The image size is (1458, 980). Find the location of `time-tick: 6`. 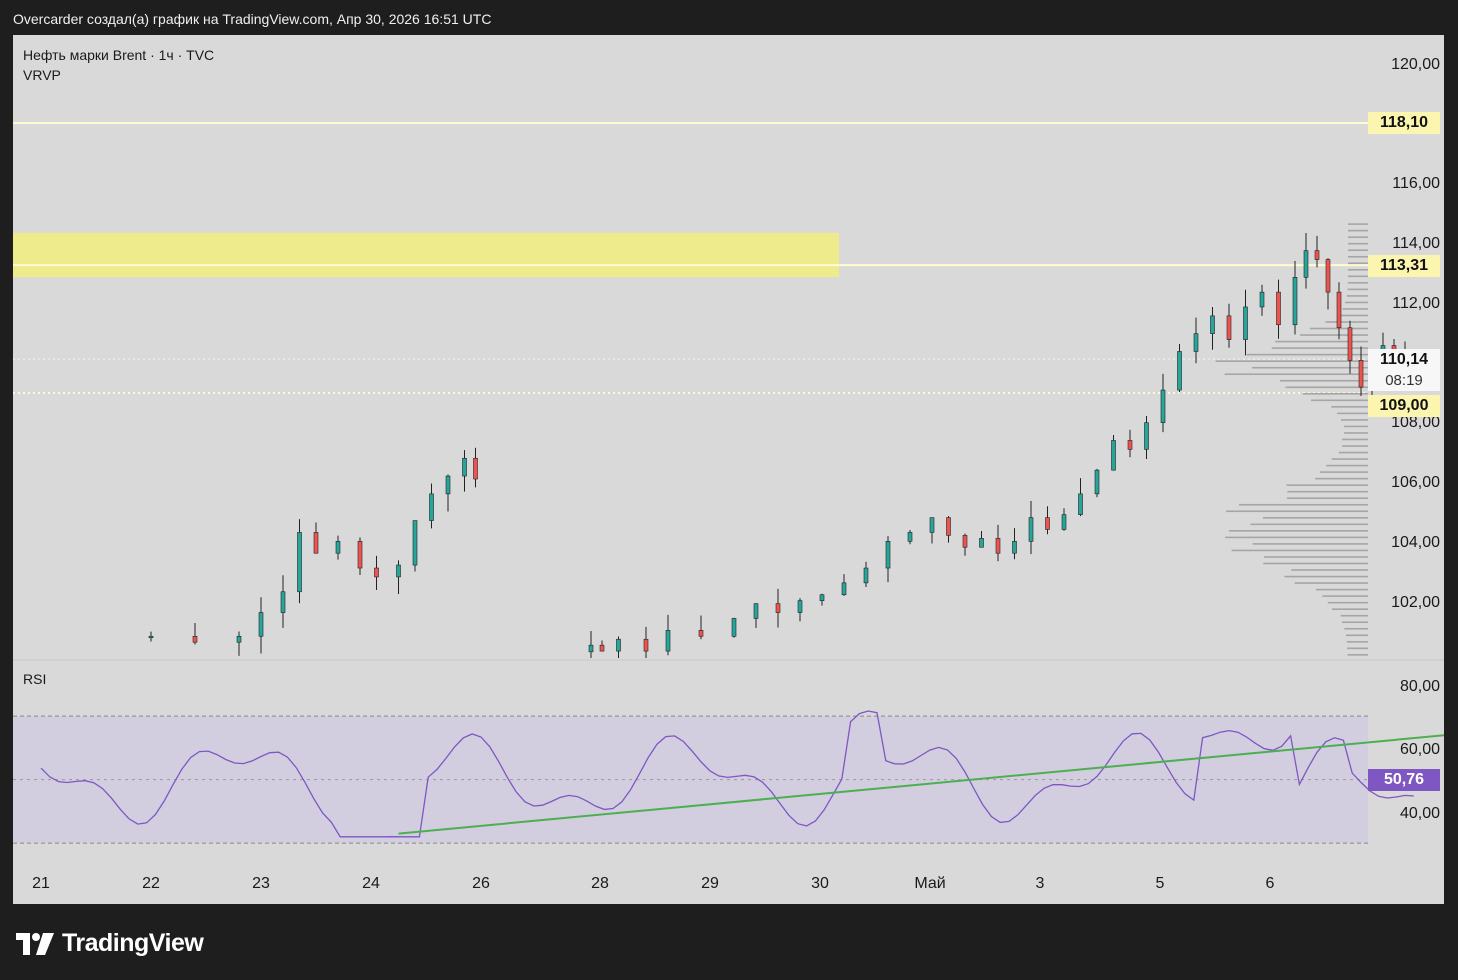

time-tick: 6 is located at coordinates (1270, 883).